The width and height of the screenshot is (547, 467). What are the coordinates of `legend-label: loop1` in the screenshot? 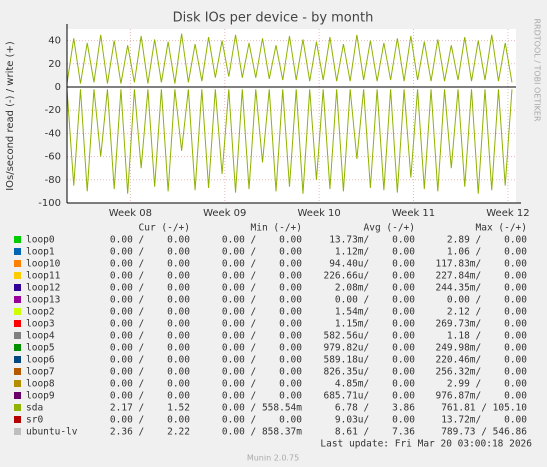 It's located at (40, 252).